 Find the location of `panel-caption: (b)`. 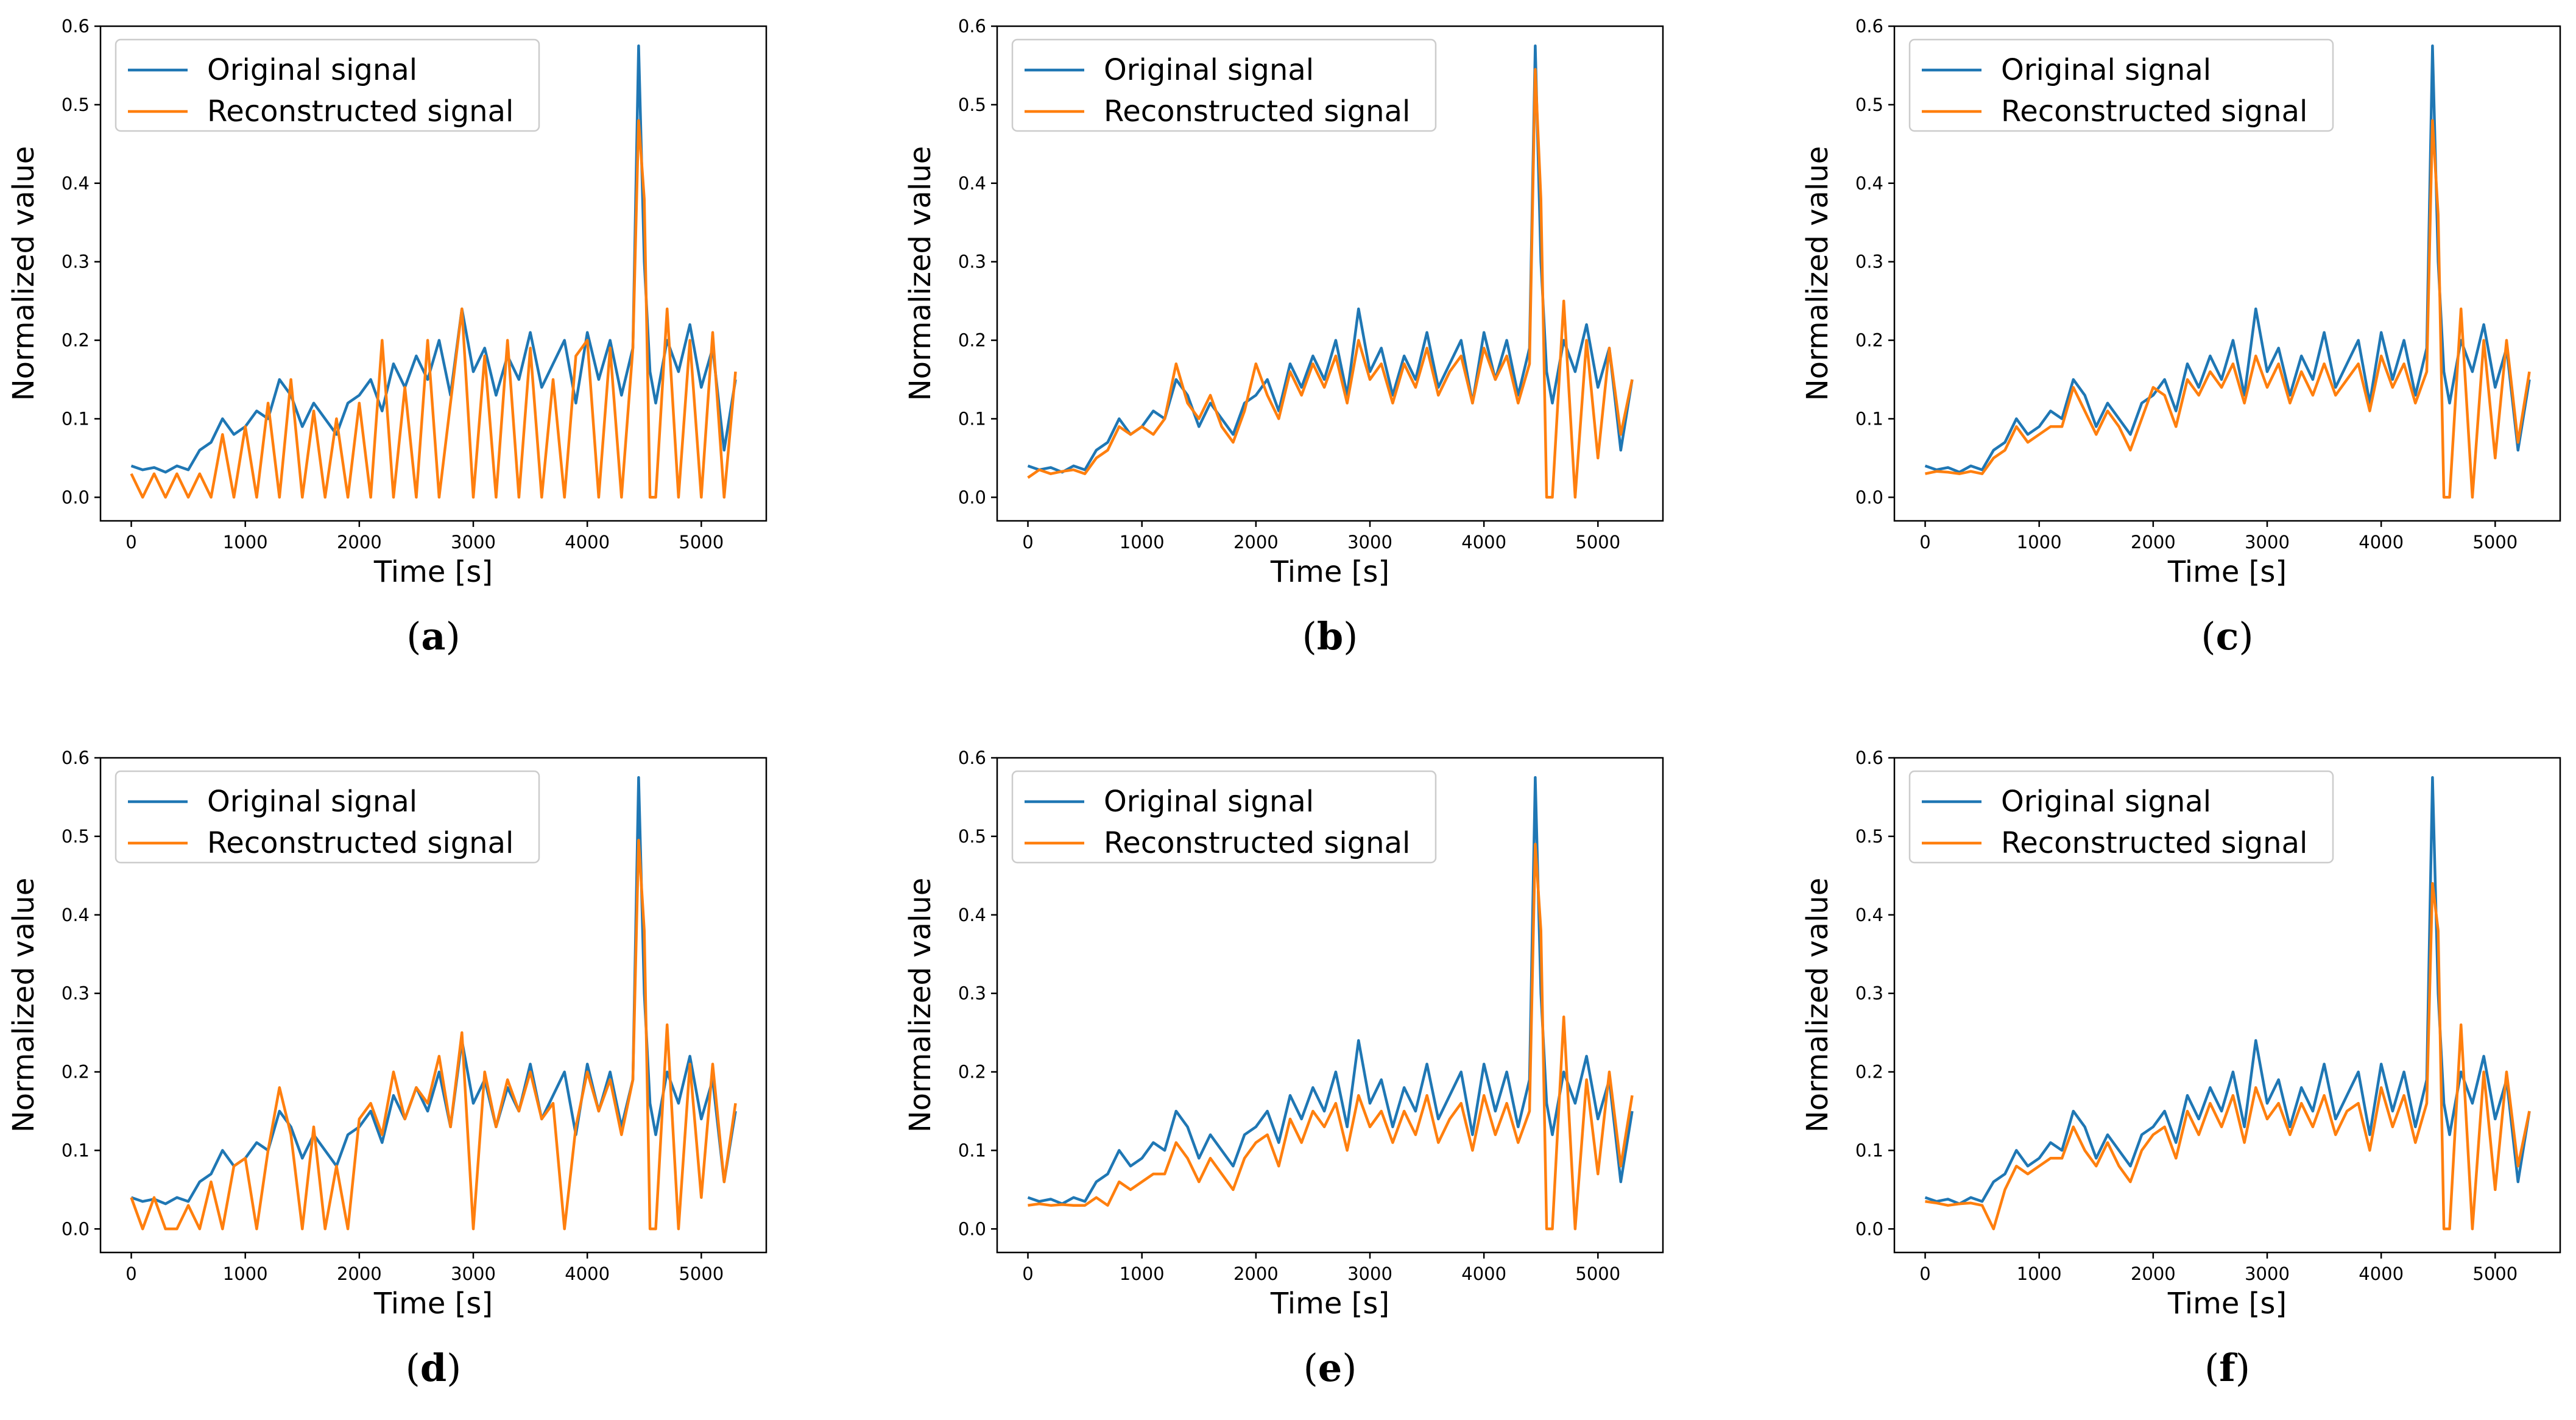

panel-caption: (b) is located at coordinates (1330, 636).